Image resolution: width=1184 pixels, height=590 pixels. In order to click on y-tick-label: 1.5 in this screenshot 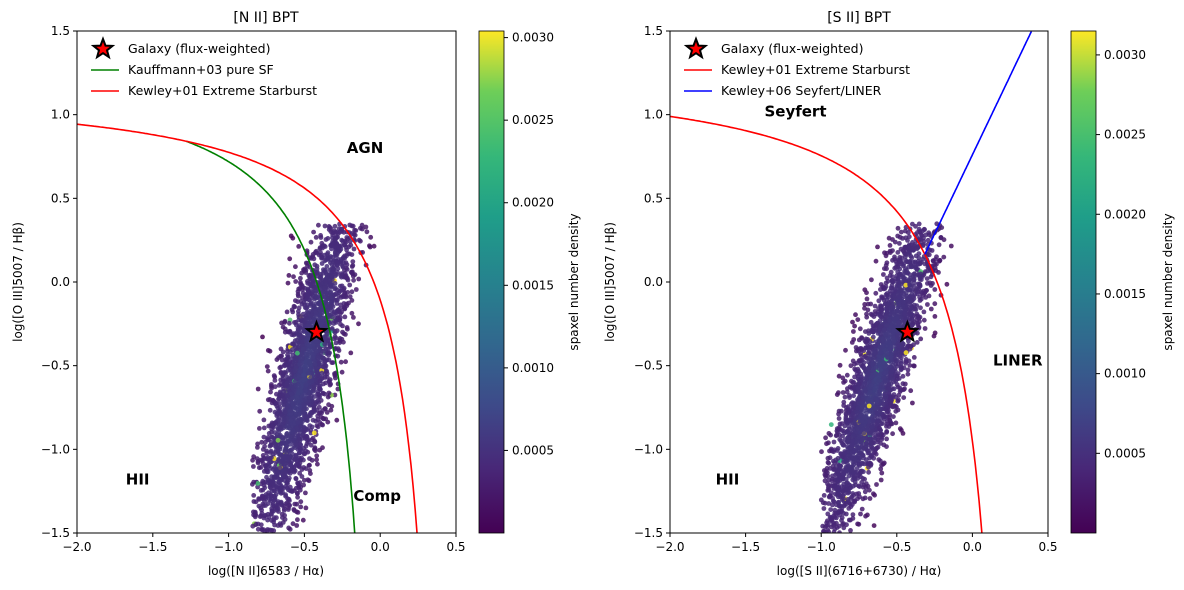, I will do `click(60, 31)`.